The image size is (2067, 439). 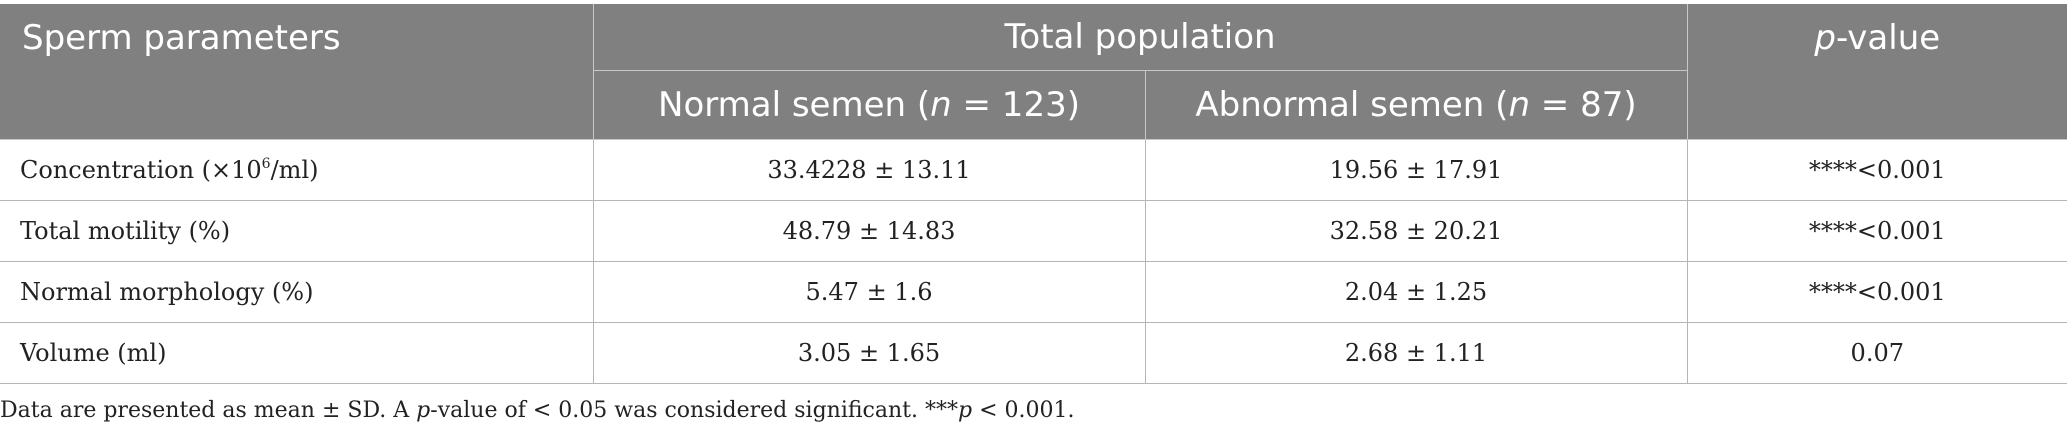 I want to click on row-label-concentration: Concentration (×106/ml), so click(x=297, y=170).